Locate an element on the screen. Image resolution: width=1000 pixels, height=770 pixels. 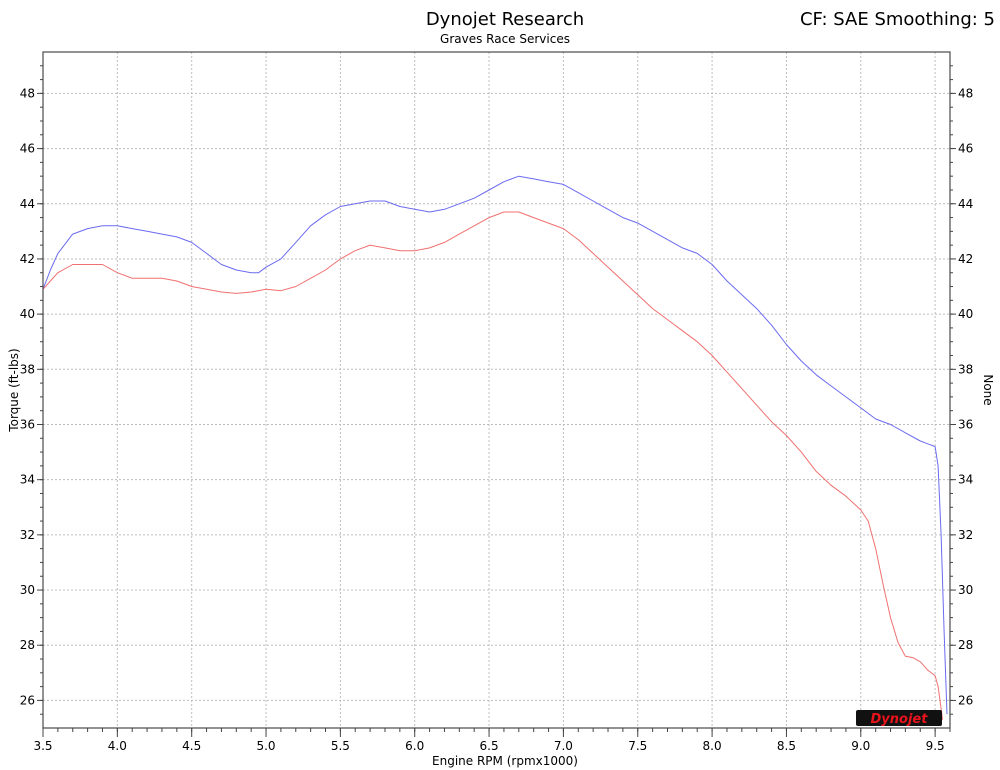
y-tick-label-left: 42 is located at coordinates (27, 259).